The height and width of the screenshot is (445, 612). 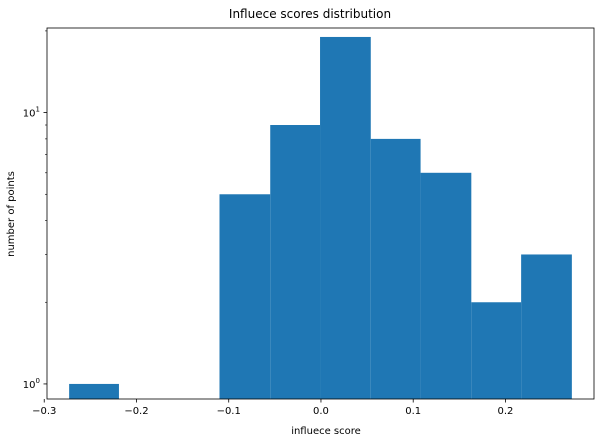 I want to click on chart-title: Influece scores distribution, so click(x=310, y=14).